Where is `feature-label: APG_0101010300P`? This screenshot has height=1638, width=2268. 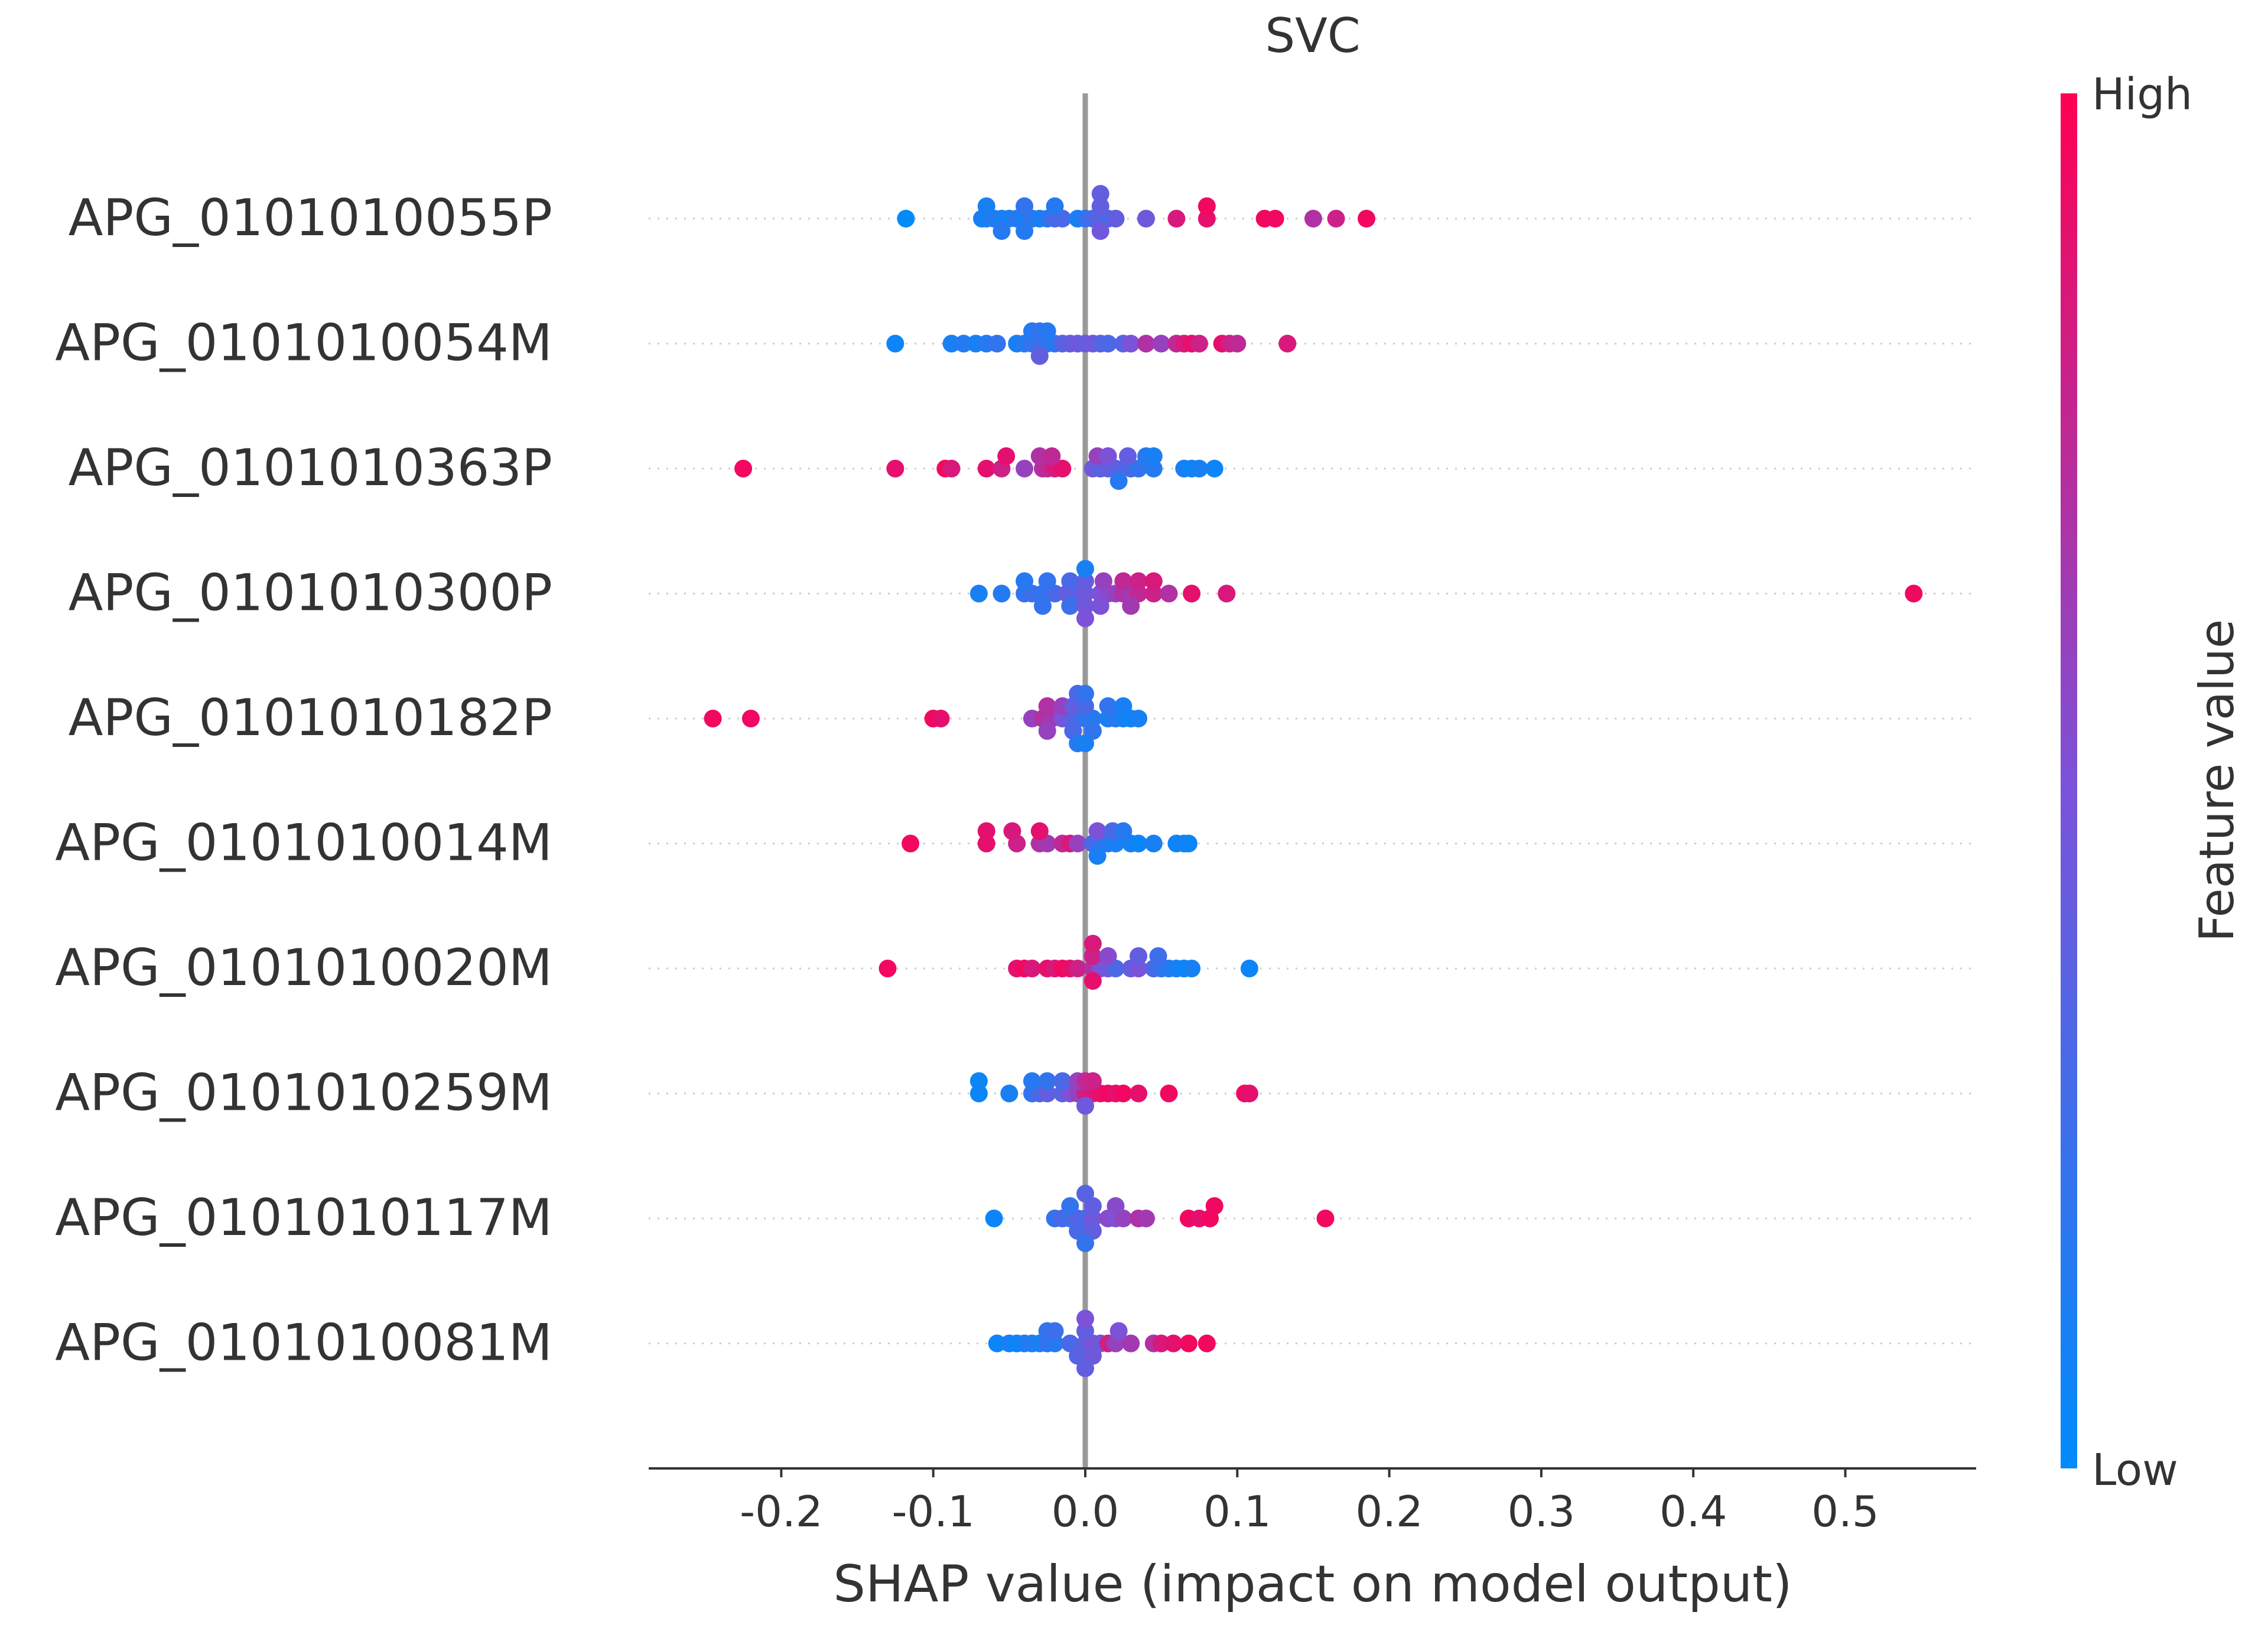 feature-label: APG_0101010300P is located at coordinates (310, 593).